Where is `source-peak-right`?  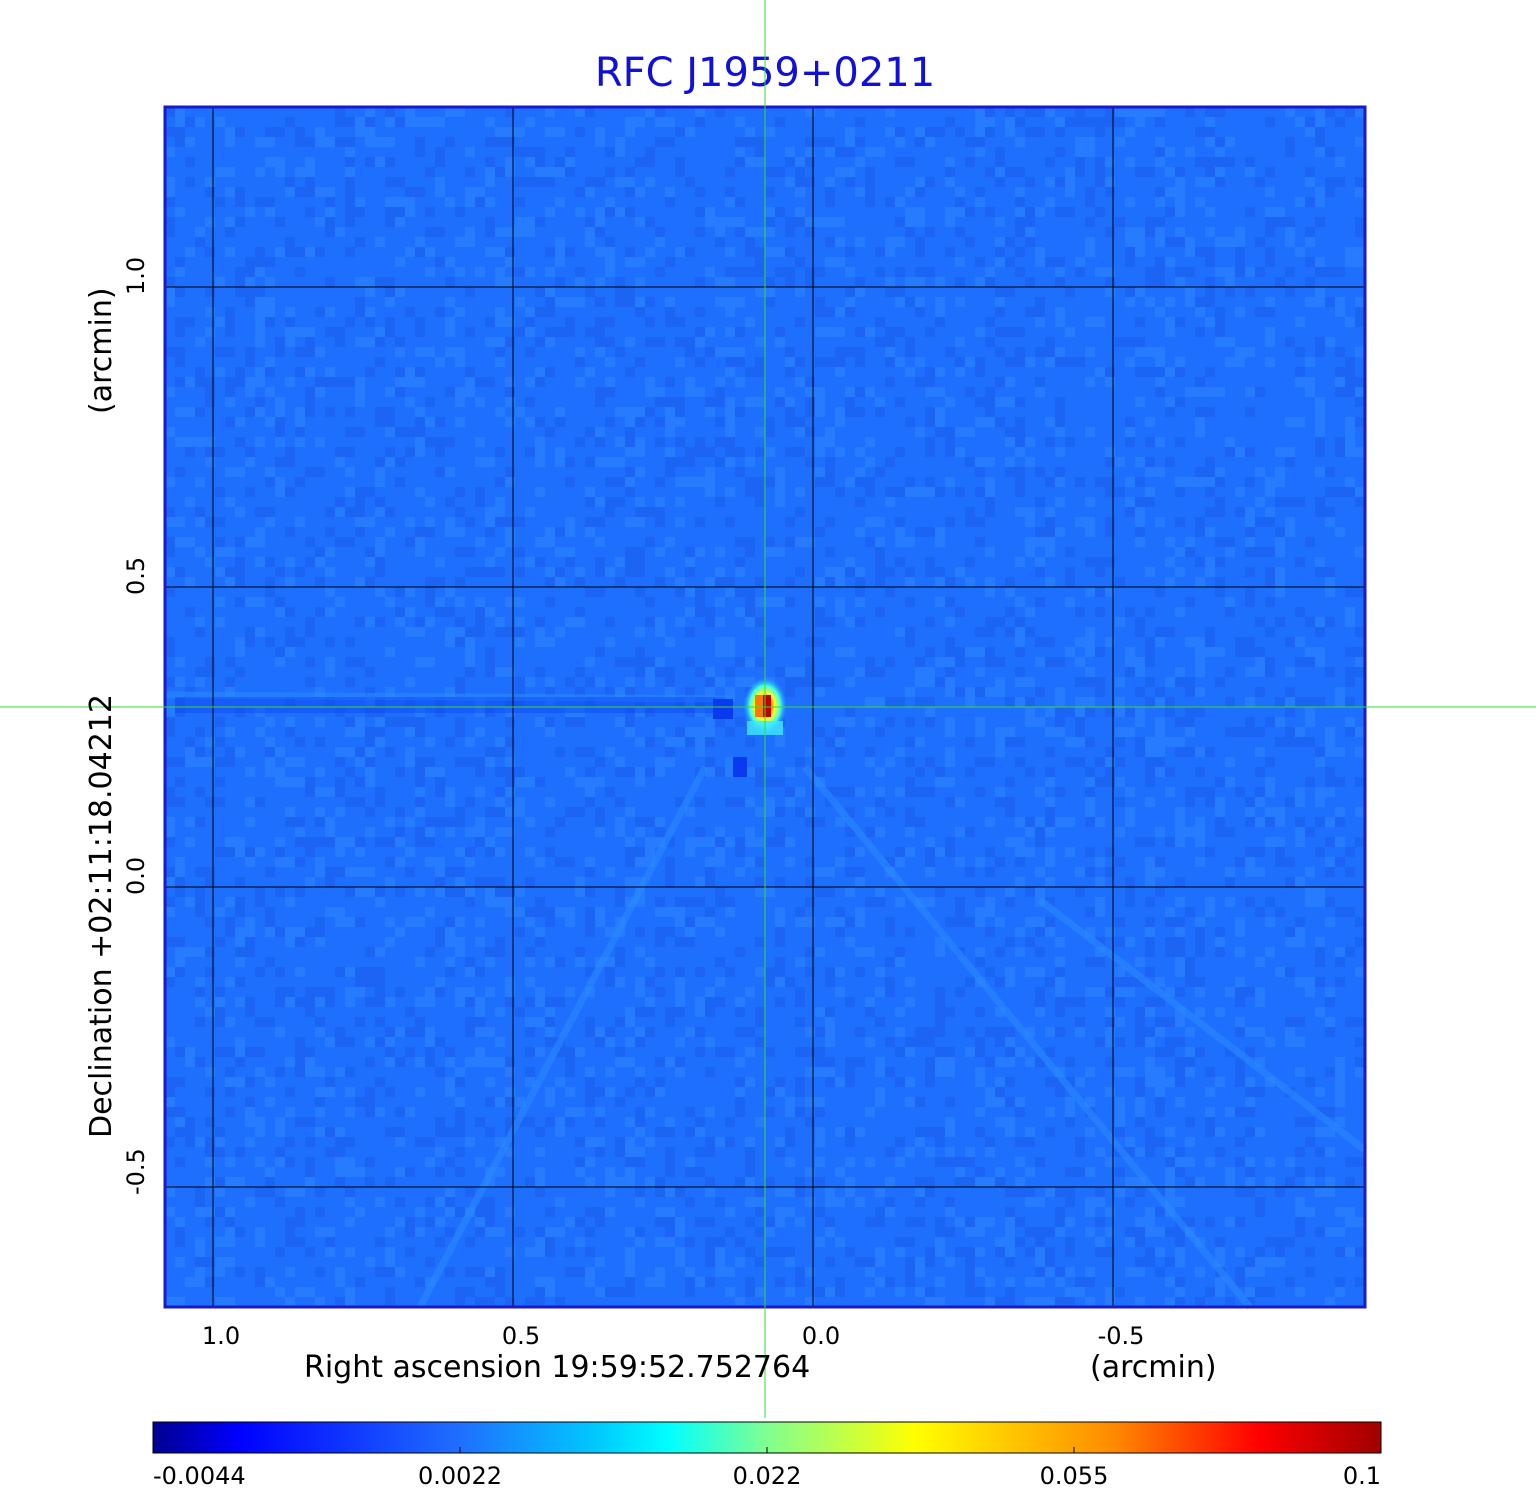 source-peak-right is located at coordinates (767, 706).